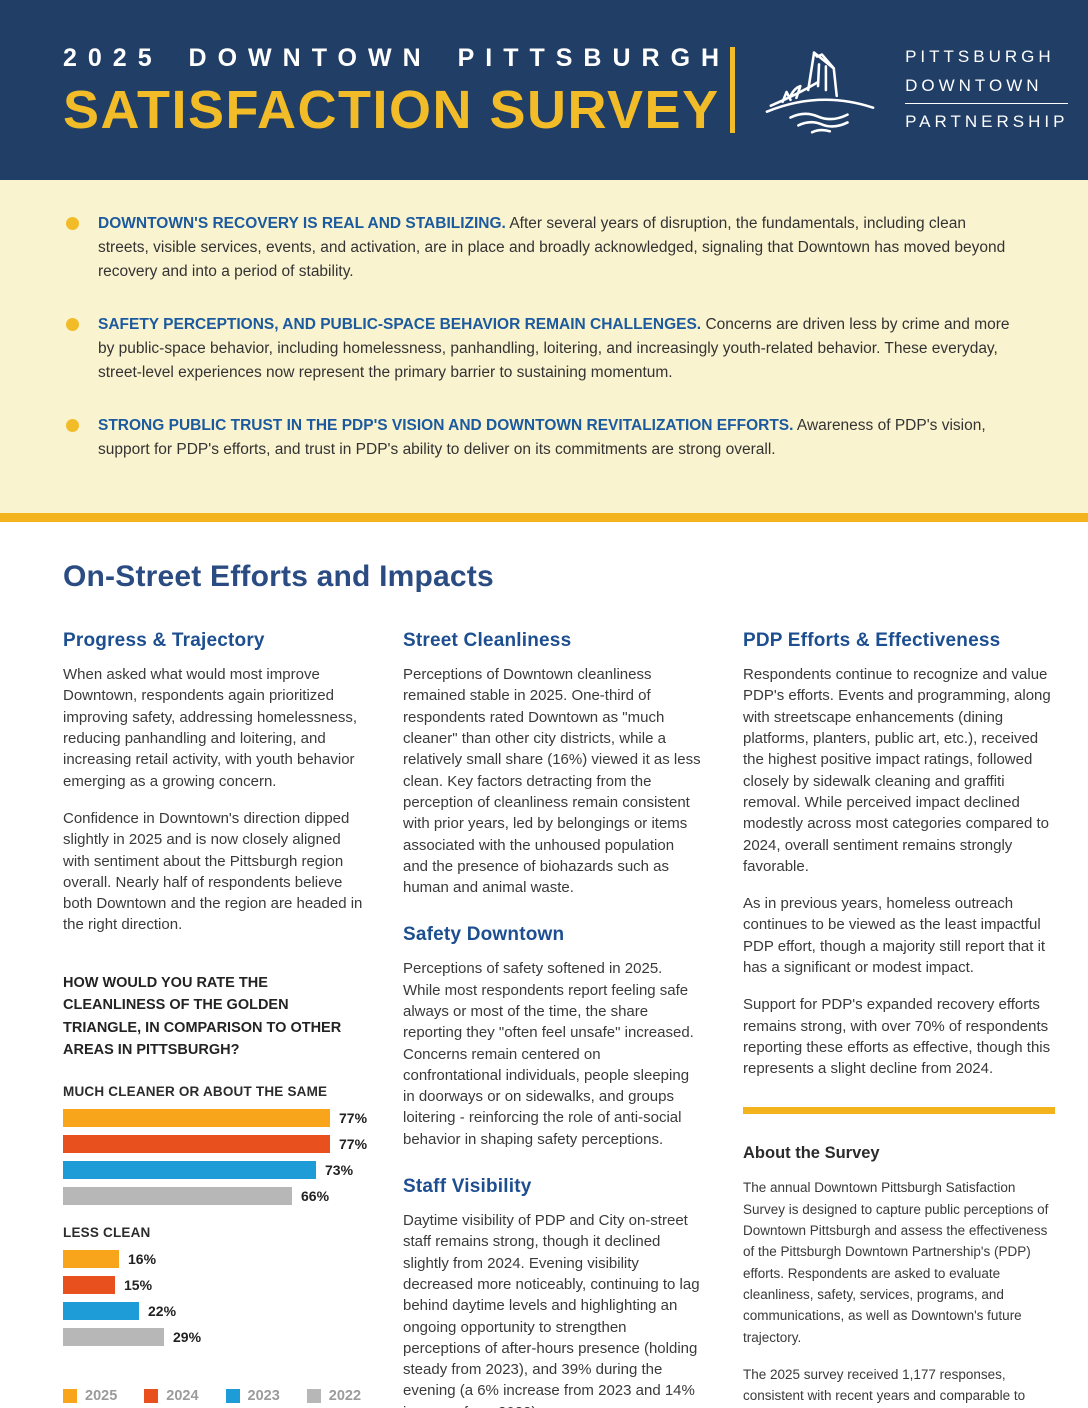 The image size is (1088, 1408). I want to click on heading-staff-visibility: Staff Visibility, so click(467, 1187).